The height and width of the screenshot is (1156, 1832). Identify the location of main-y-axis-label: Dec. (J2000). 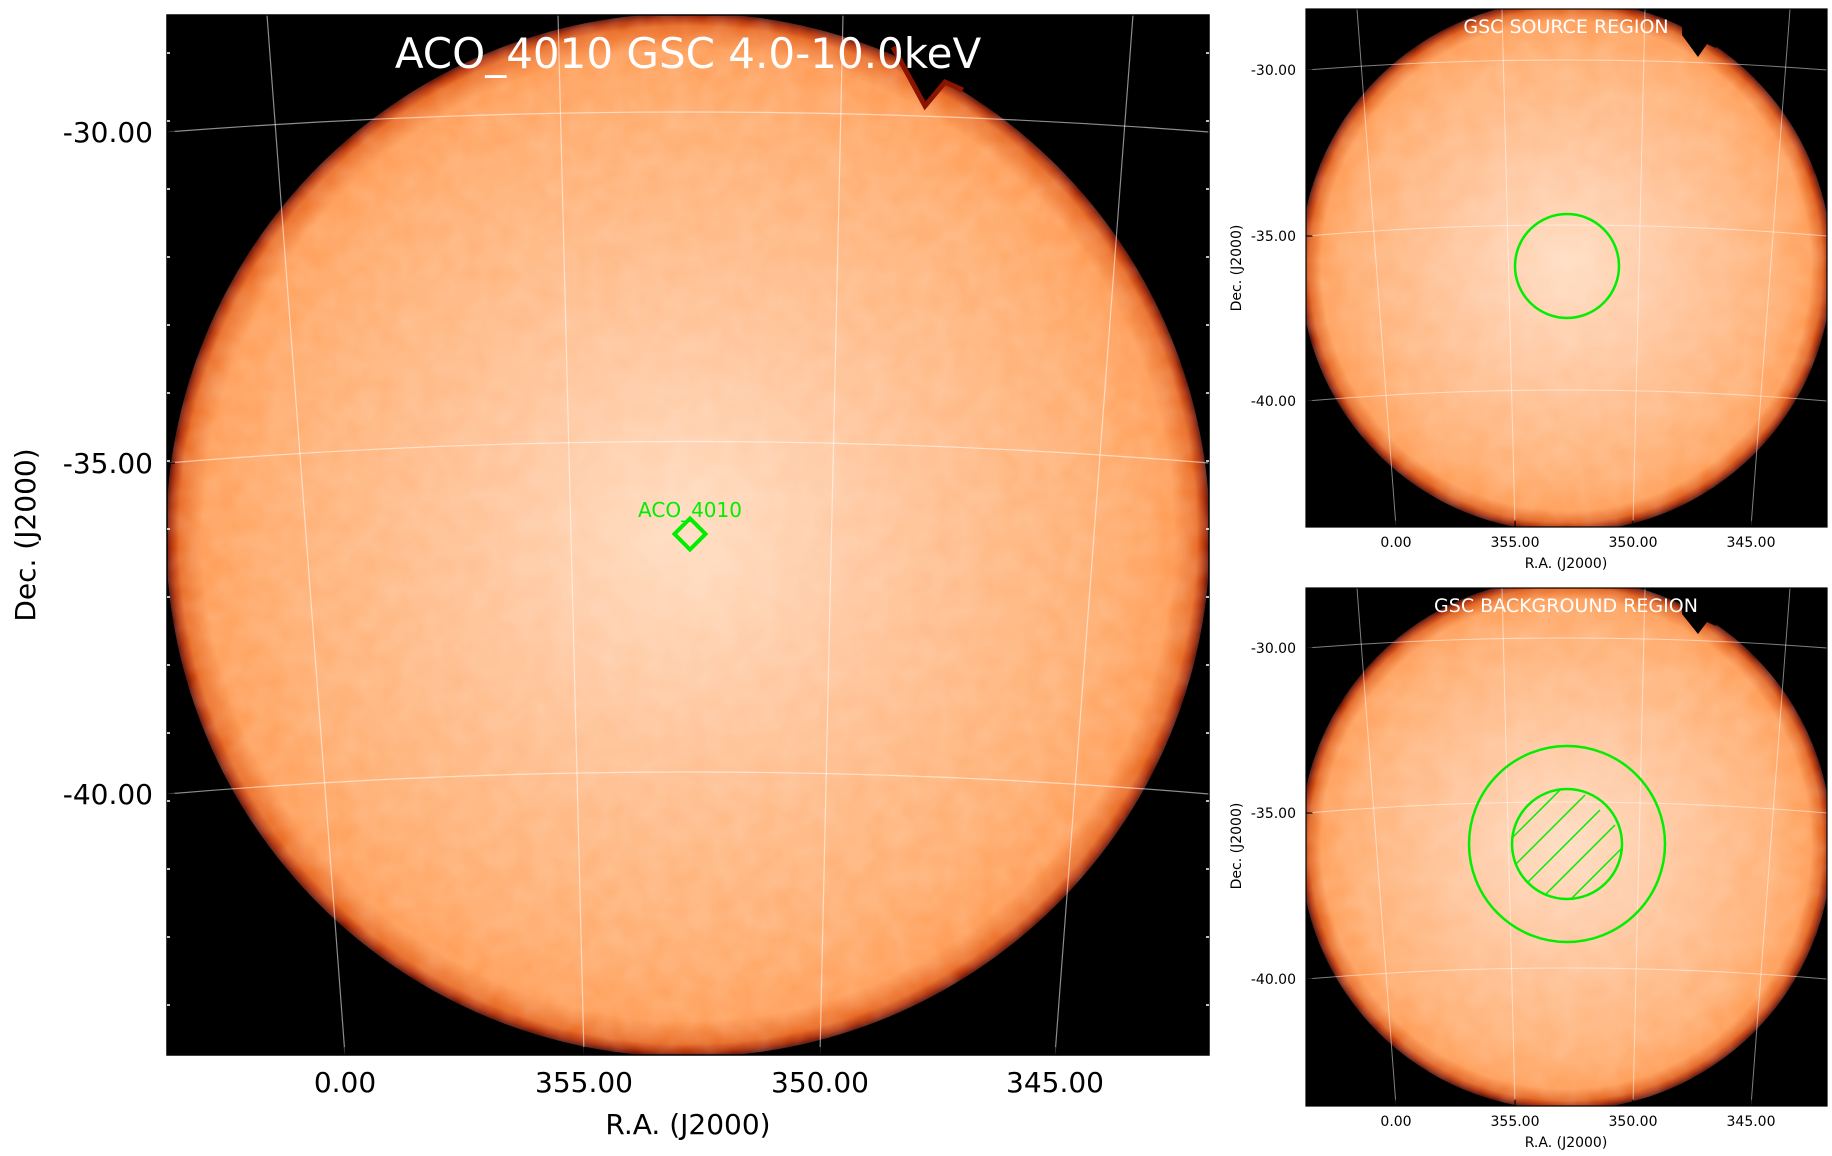
(25, 534).